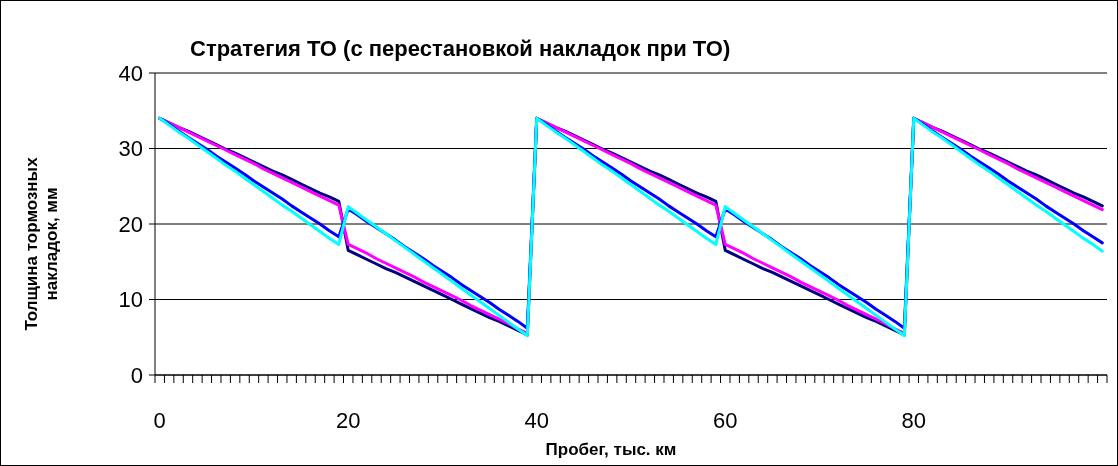 The height and width of the screenshot is (466, 1118). Describe the element at coordinates (41, 243) in the screenshot. I see `y-axis-title: Толщина тормозных накладок, мм` at that location.